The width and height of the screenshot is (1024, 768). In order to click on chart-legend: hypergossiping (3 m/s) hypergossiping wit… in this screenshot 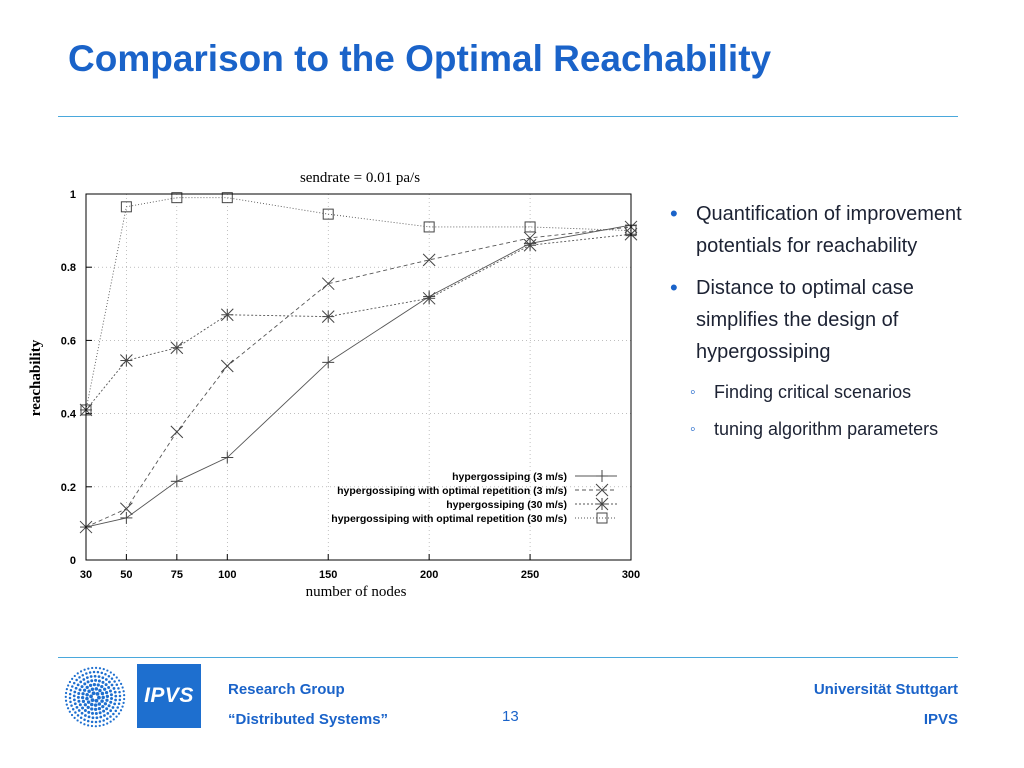, I will do `click(474, 497)`.